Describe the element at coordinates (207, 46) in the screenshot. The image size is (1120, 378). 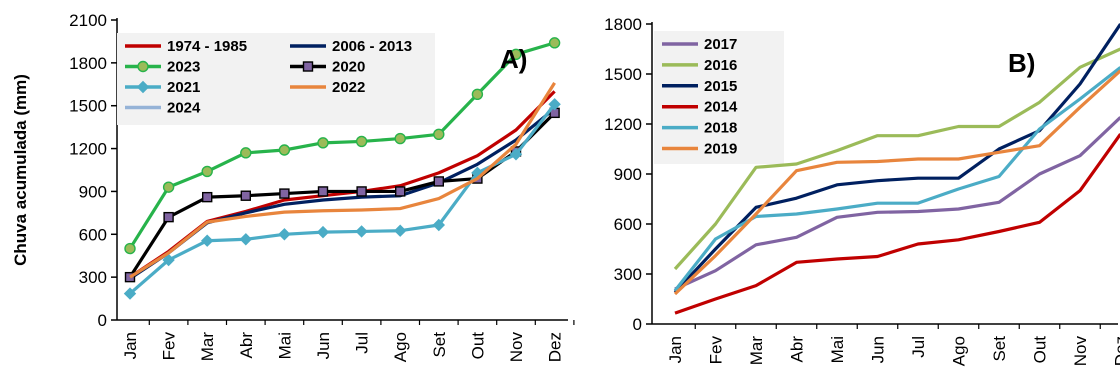
I see `legend-label: 1974 - 1985` at that location.